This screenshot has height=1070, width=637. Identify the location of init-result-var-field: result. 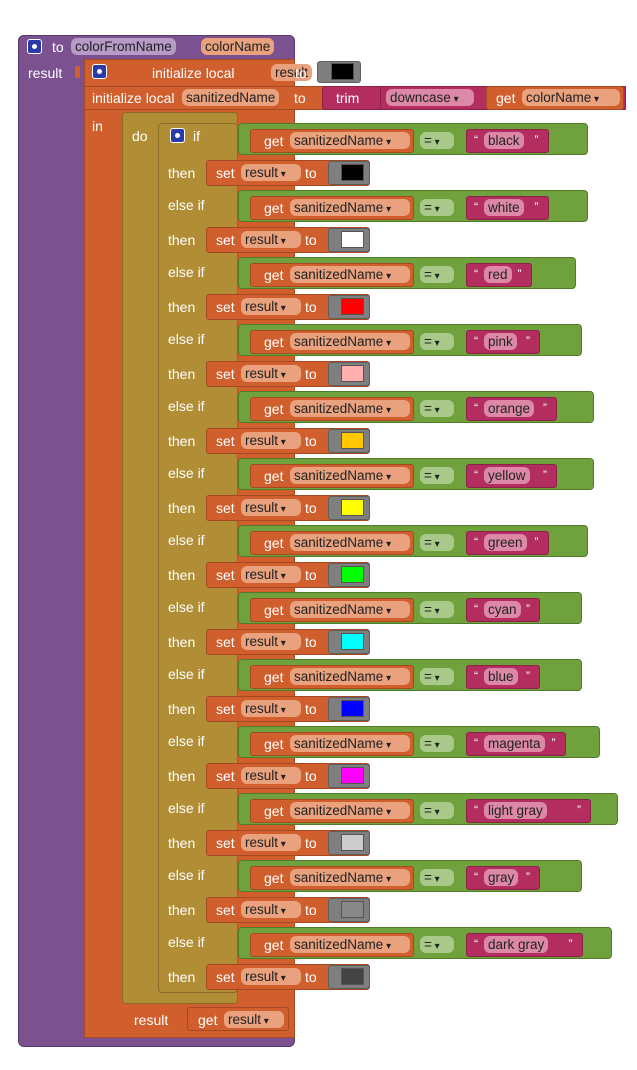
(292, 72).